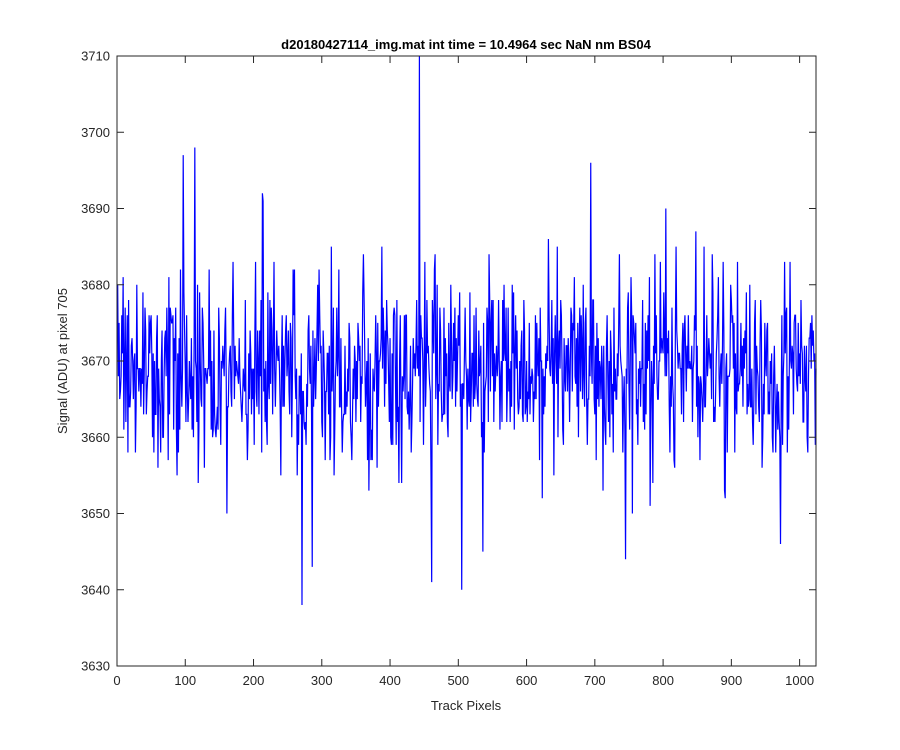  Describe the element at coordinates (95, 666) in the screenshot. I see `y-tick-label: 3630` at that location.